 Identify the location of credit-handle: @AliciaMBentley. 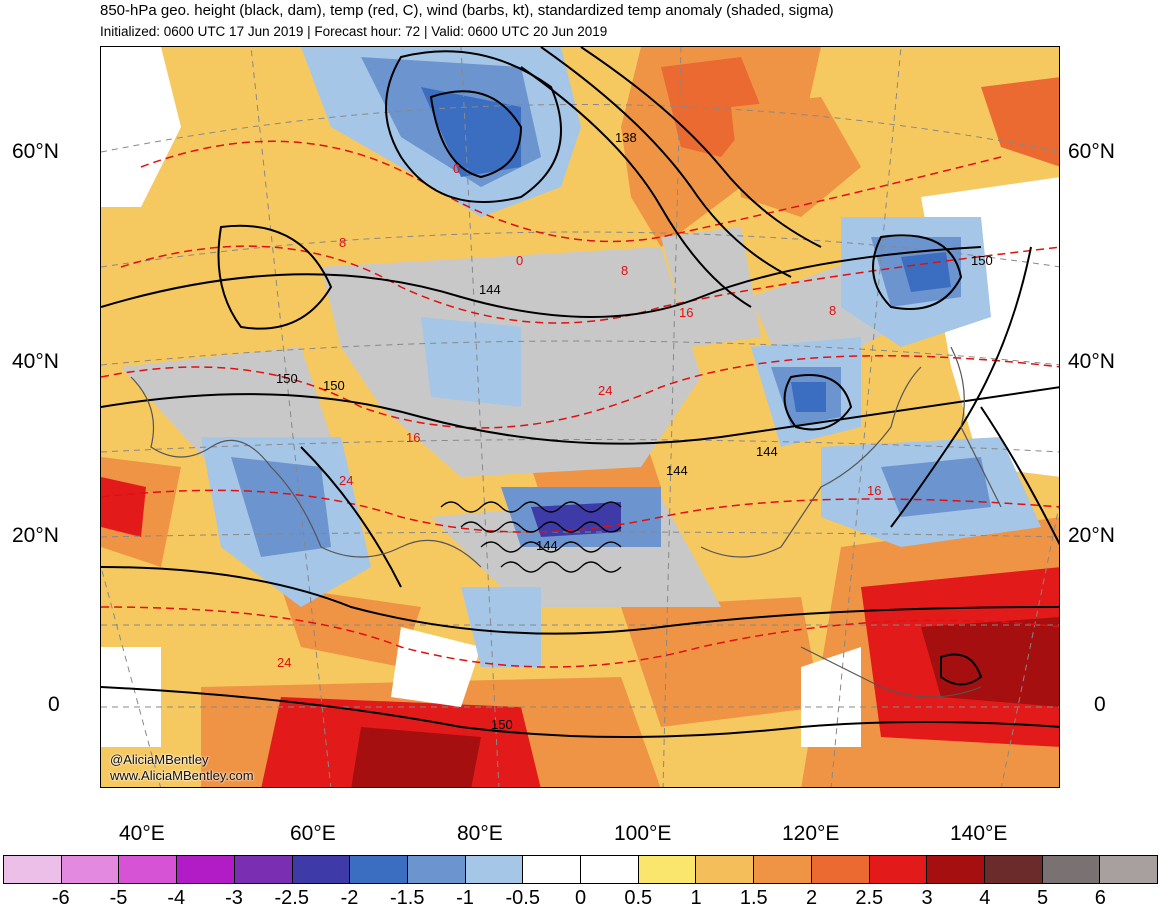
(159, 759).